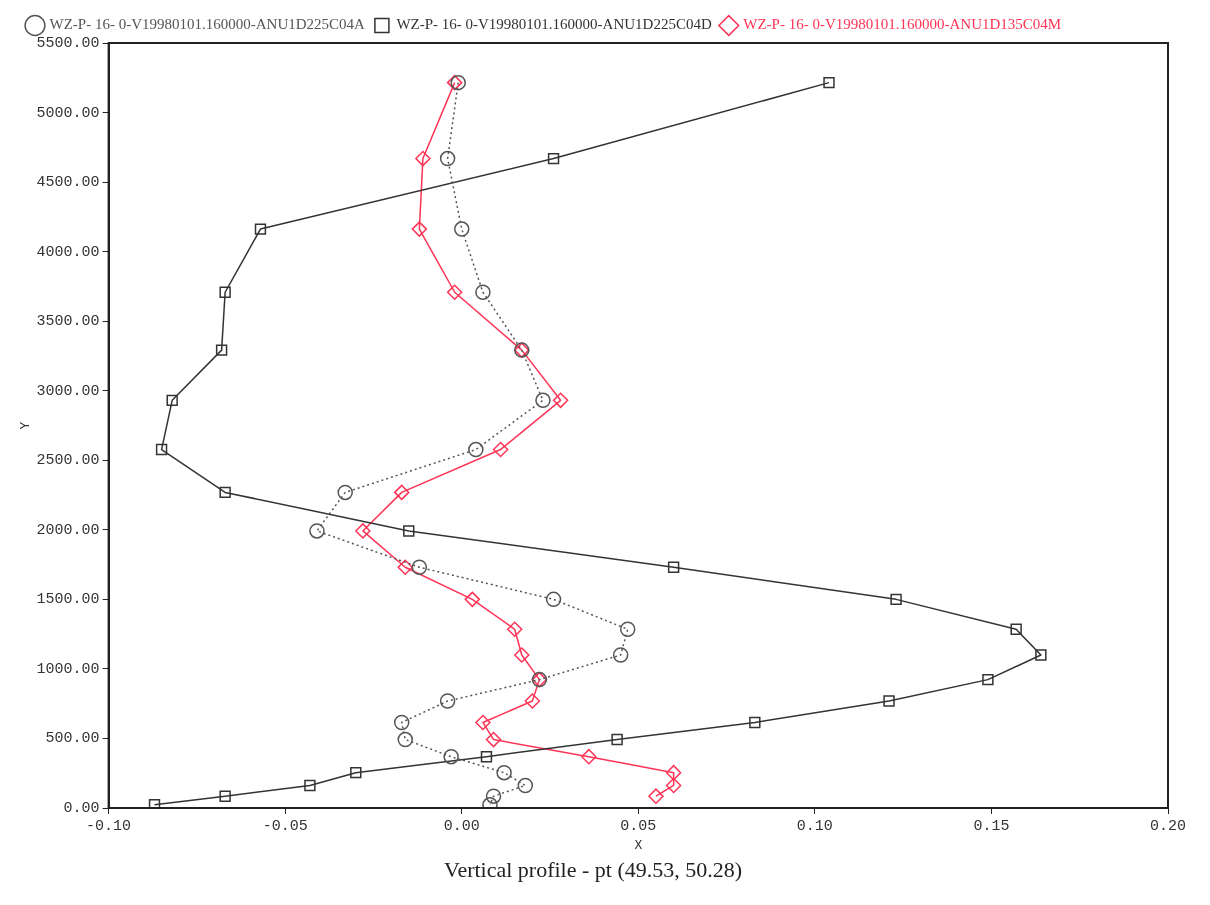 This screenshot has width=1210, height=905. Describe the element at coordinates (68, 252) in the screenshot. I see `y-tick-label: 4000.00` at that location.